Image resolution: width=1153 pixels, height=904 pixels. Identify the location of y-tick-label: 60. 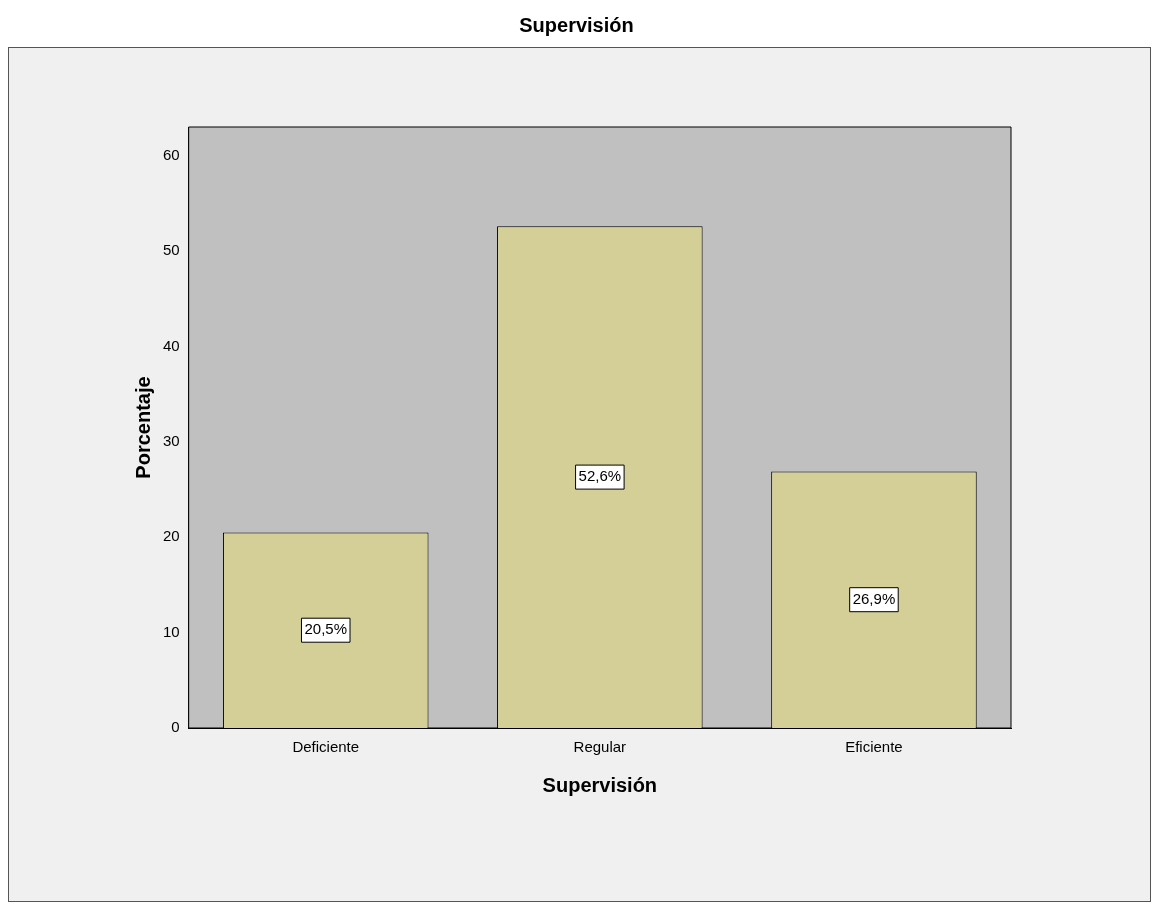
(171, 154).